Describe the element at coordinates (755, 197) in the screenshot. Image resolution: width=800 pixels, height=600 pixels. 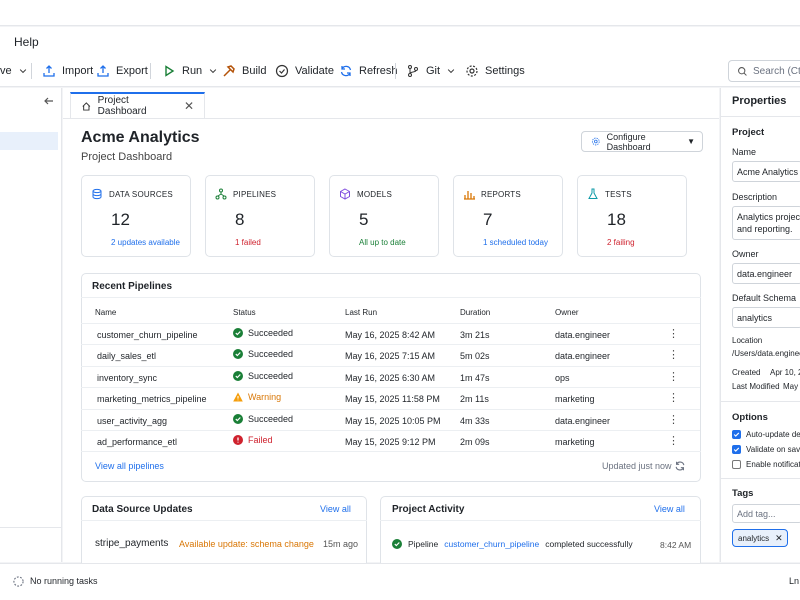
I see `description-label: Description` at that location.